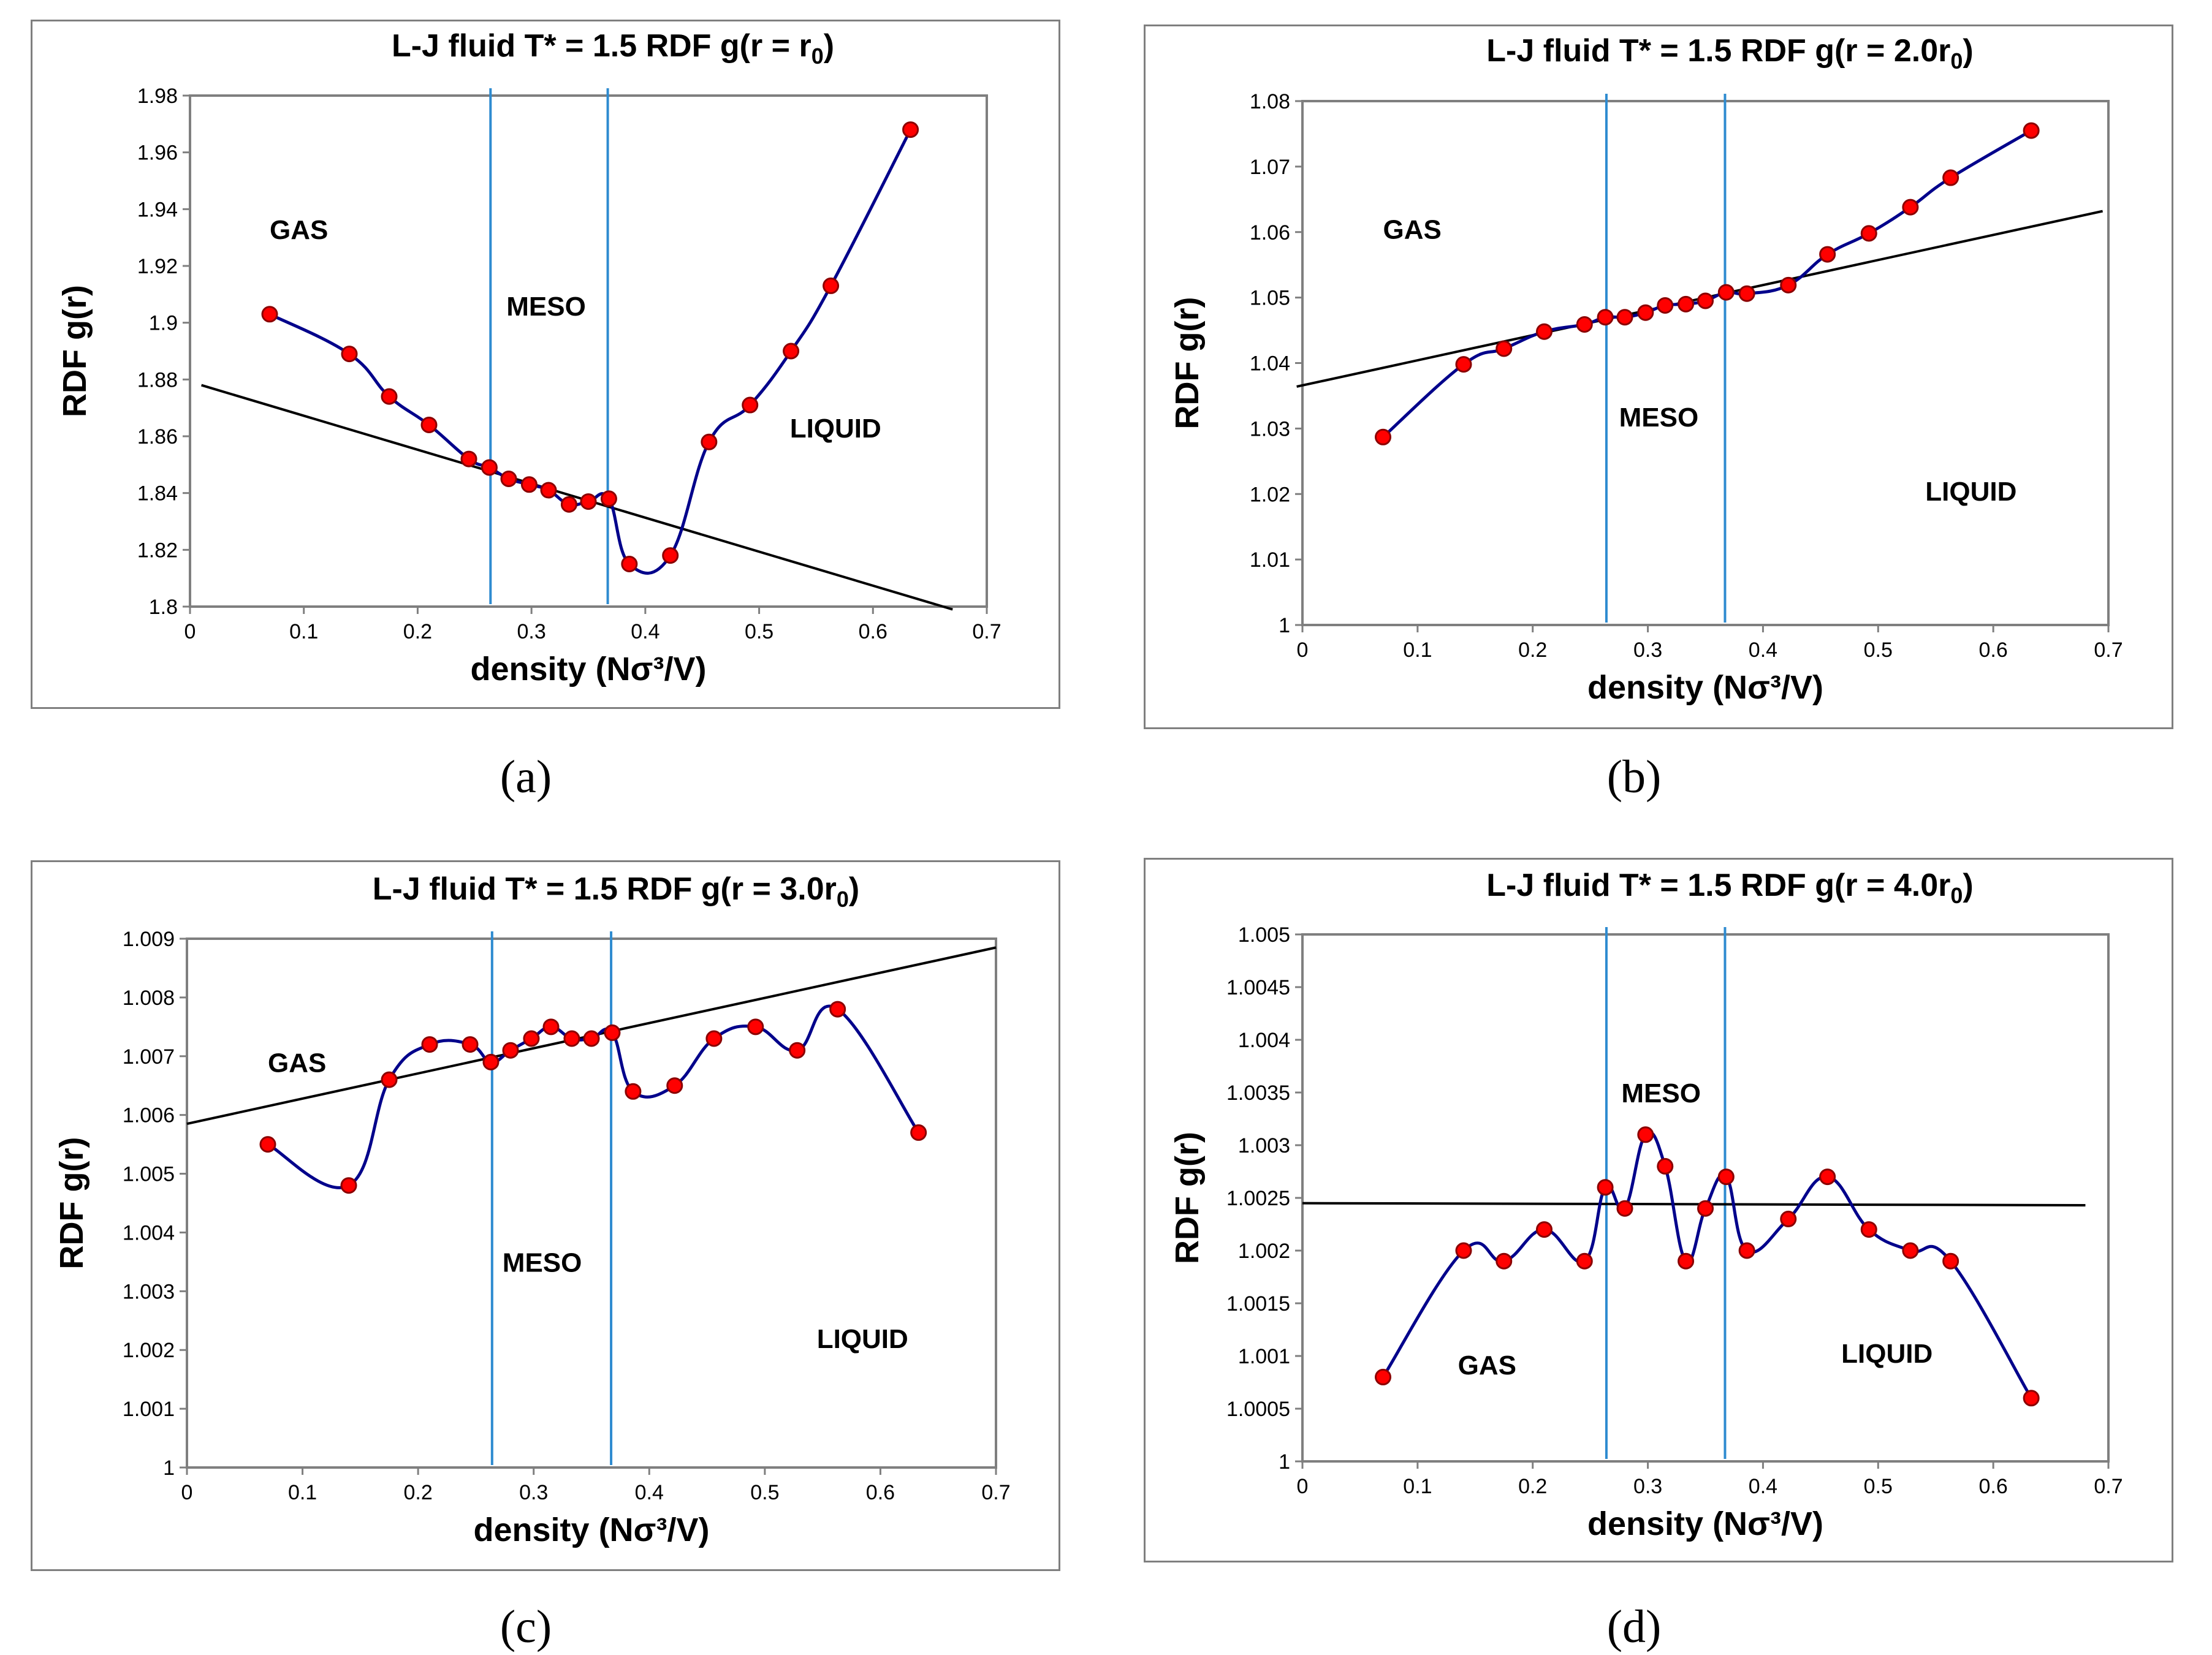 The image size is (2212, 1655). Describe the element at coordinates (149, 1057) in the screenshot. I see `y-tick-label: 1.007` at that location.